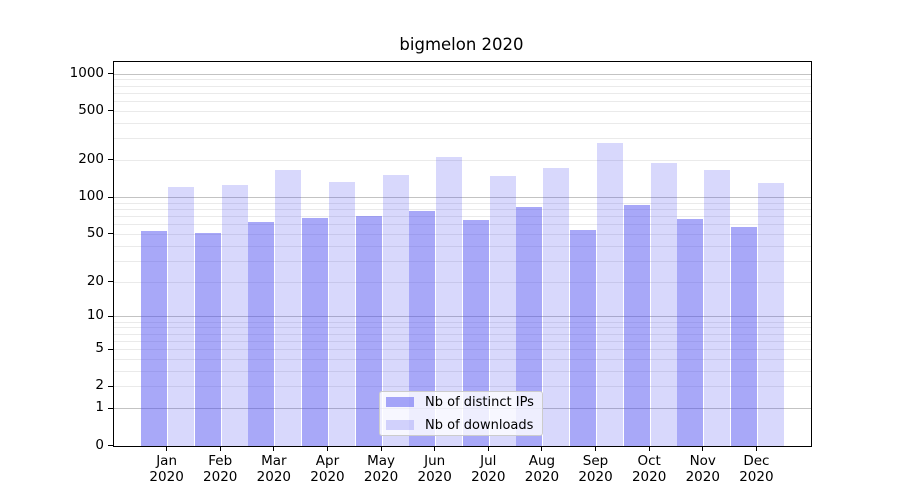  I want to click on y-axis-tick-label: 1000, so click(86, 72).